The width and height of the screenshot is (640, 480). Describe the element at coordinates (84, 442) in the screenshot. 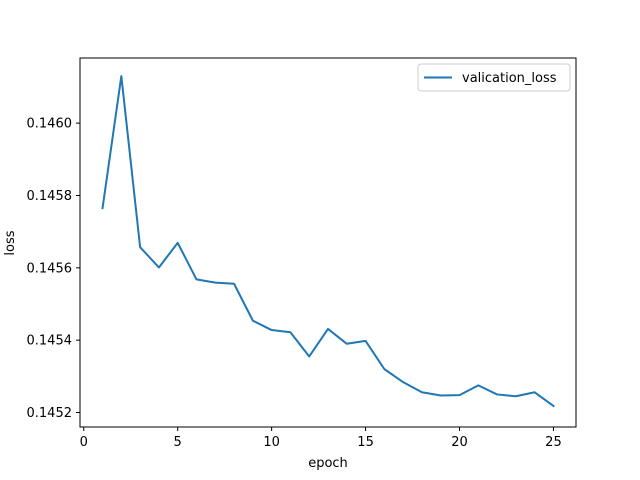

I see `x-tick-label: 0` at that location.